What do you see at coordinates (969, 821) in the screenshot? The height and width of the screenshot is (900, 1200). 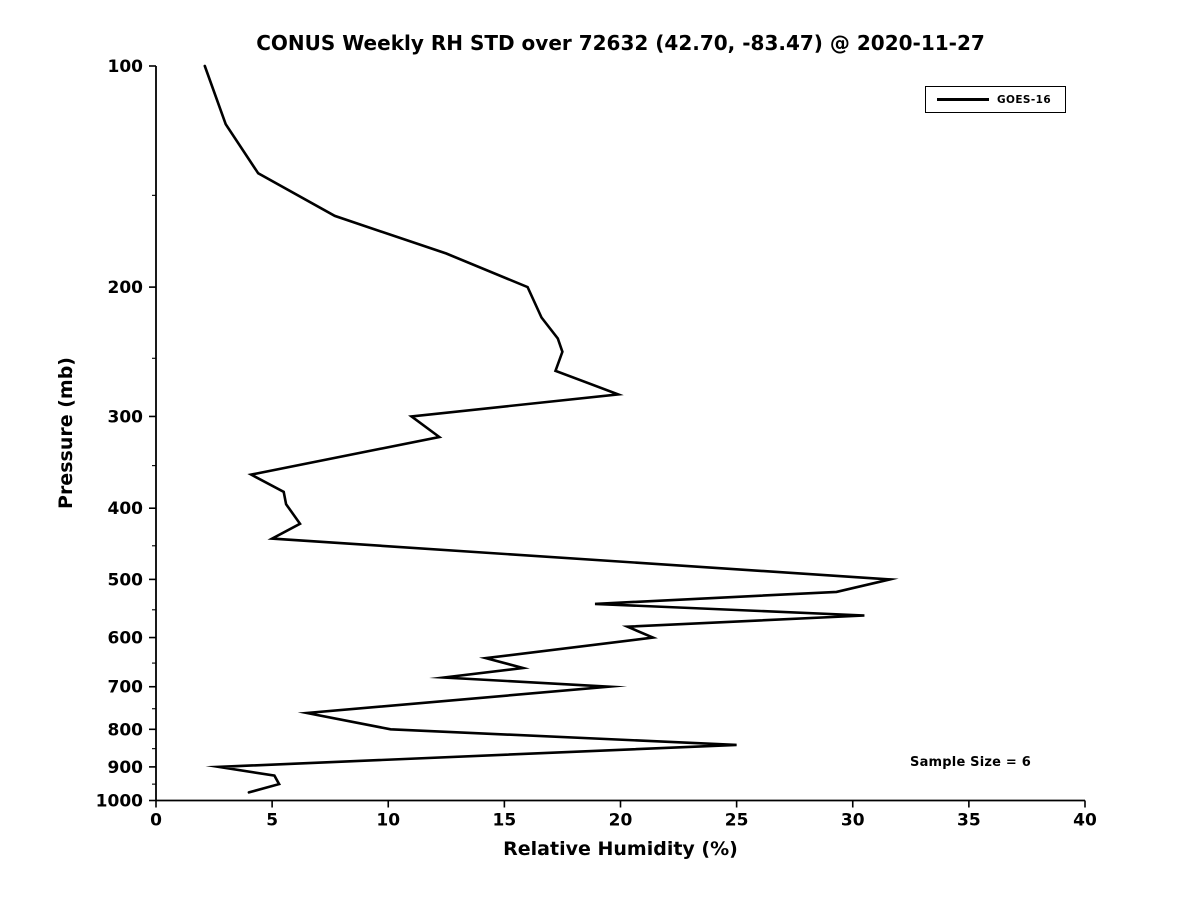 I see `x-tick-label: 35` at bounding box center [969, 821].